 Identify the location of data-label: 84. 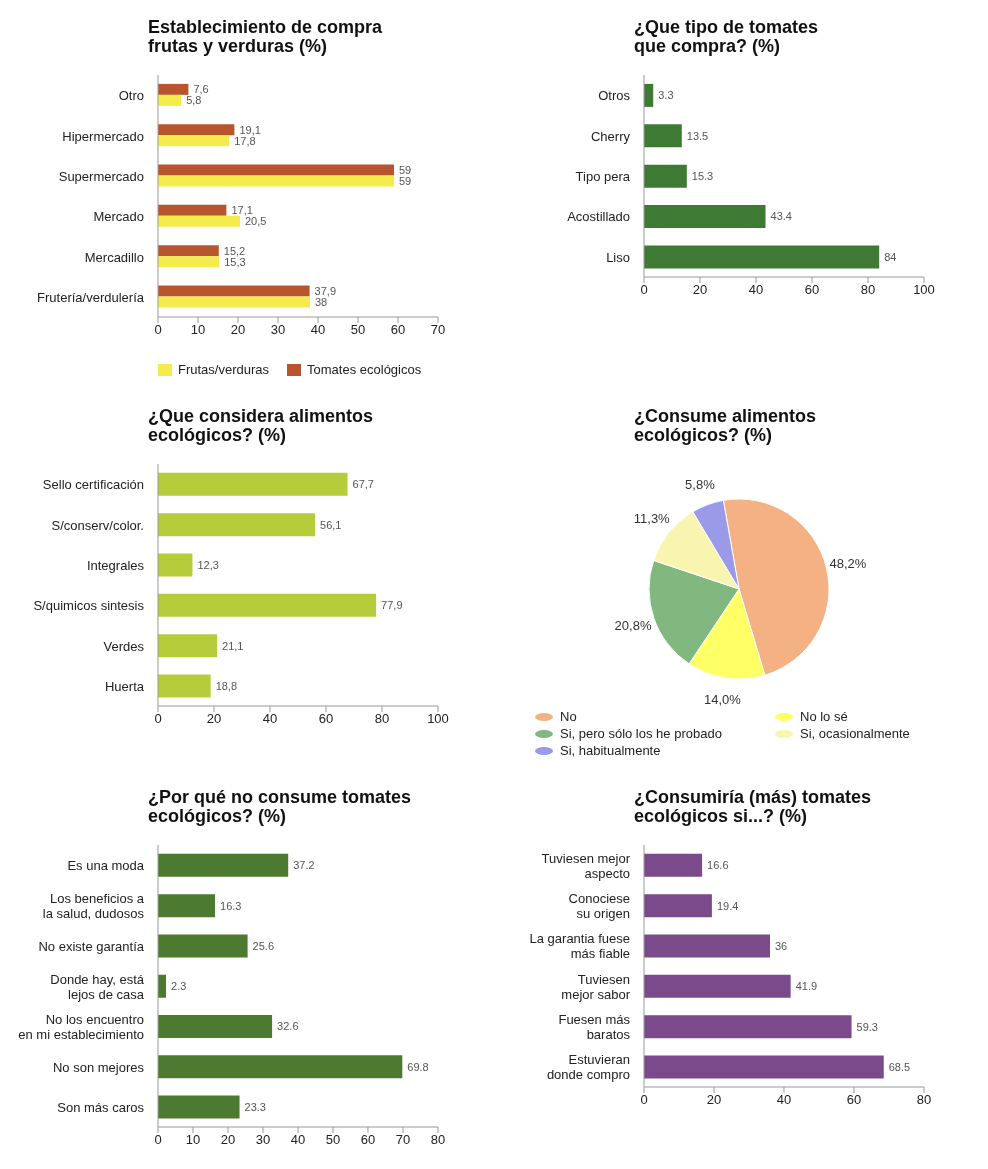
(890, 256).